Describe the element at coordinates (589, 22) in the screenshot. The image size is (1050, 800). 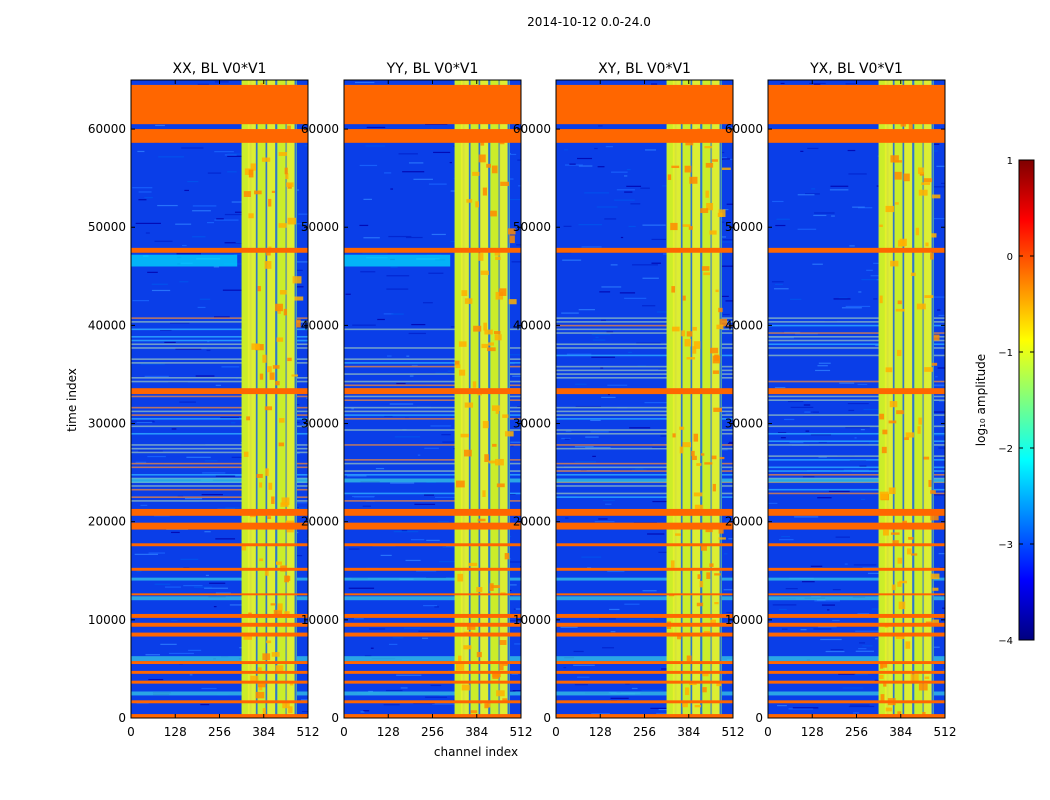
I see `figure-title: 2014-10-12 0.0-24.0` at that location.